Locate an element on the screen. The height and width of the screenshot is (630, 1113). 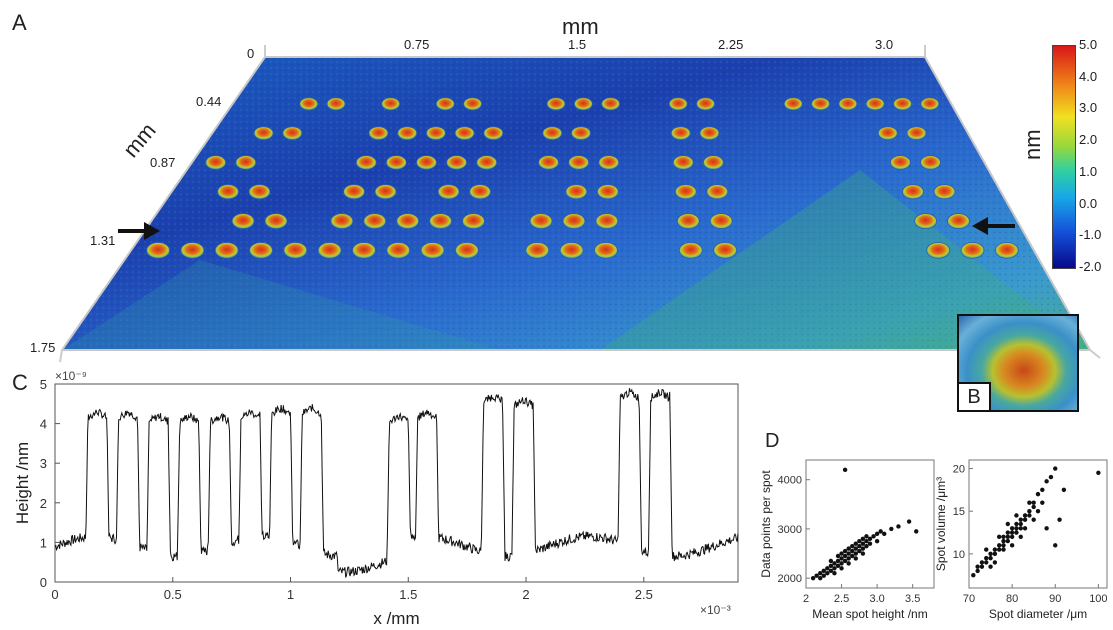
y-tick-label: 2000 is located at coordinates (790, 579).